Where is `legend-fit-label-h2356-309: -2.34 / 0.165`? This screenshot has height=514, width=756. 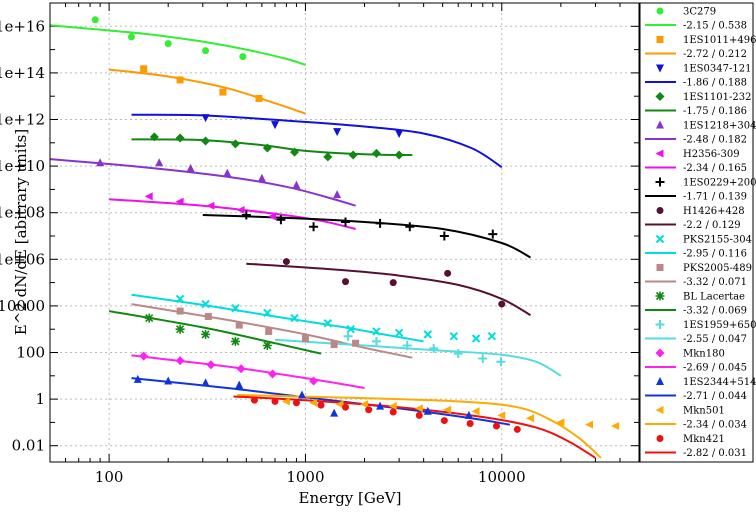 legend-fit-label-h2356-309: -2.34 / 0.165 is located at coordinates (715, 168).